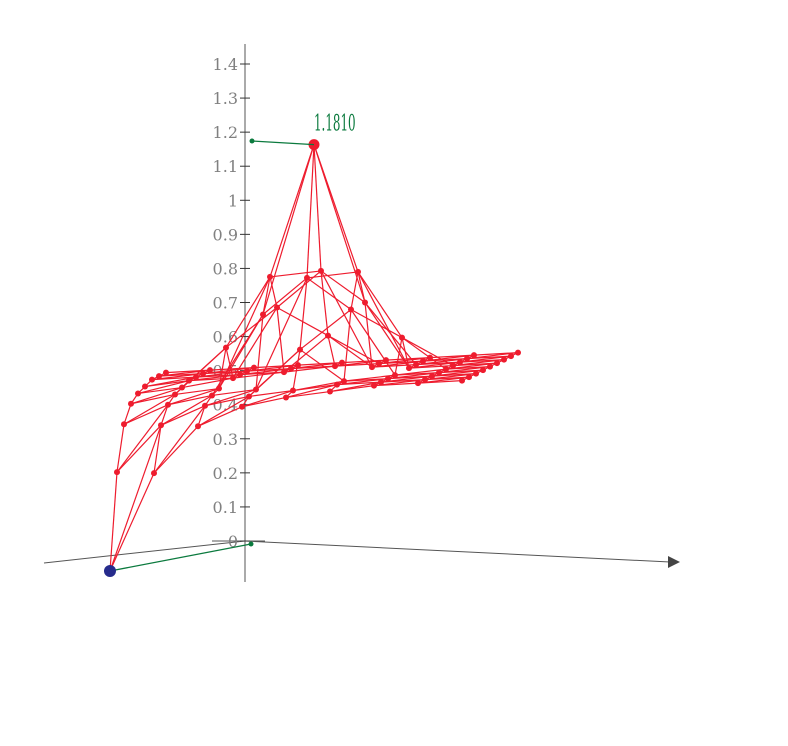  I want to click on peak-label: 1.1810, so click(335, 124).